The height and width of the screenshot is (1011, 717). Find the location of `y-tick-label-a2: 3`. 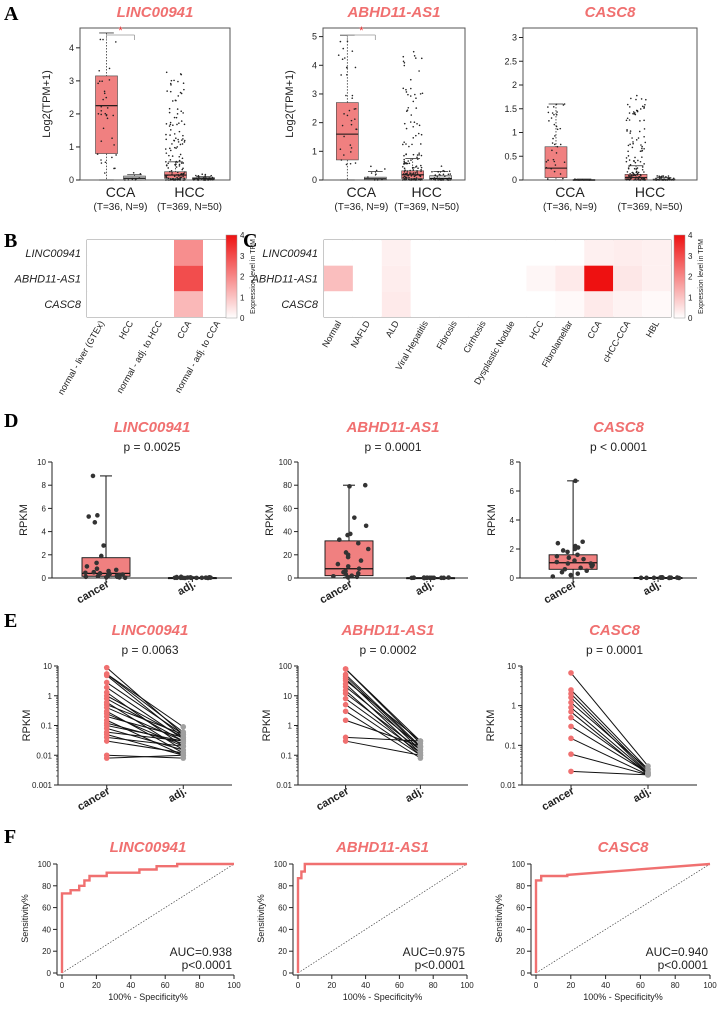

y-tick-label-a2: 3 is located at coordinates (314, 94).